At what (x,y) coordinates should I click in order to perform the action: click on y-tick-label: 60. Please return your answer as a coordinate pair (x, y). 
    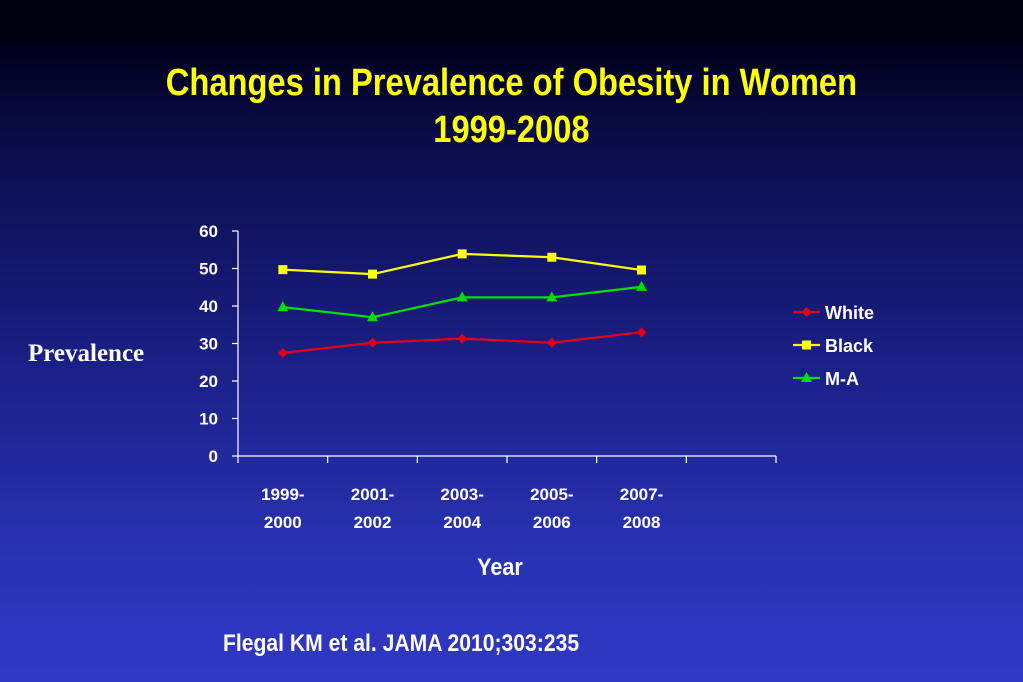
    Looking at the image, I should click on (208, 231).